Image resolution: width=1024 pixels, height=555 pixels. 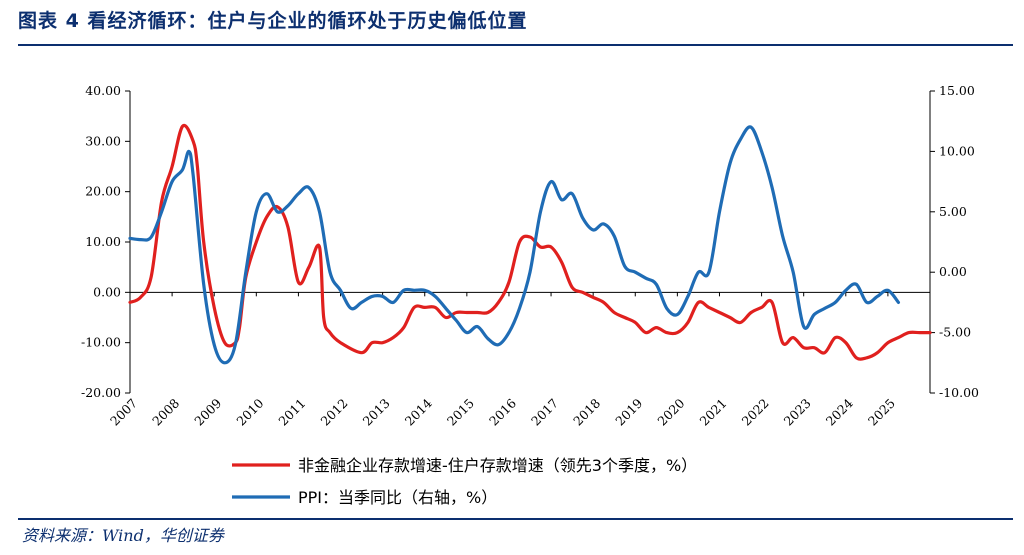 What do you see at coordinates (460, 412) in the screenshot?
I see `x-tick-label: 2015` at bounding box center [460, 412].